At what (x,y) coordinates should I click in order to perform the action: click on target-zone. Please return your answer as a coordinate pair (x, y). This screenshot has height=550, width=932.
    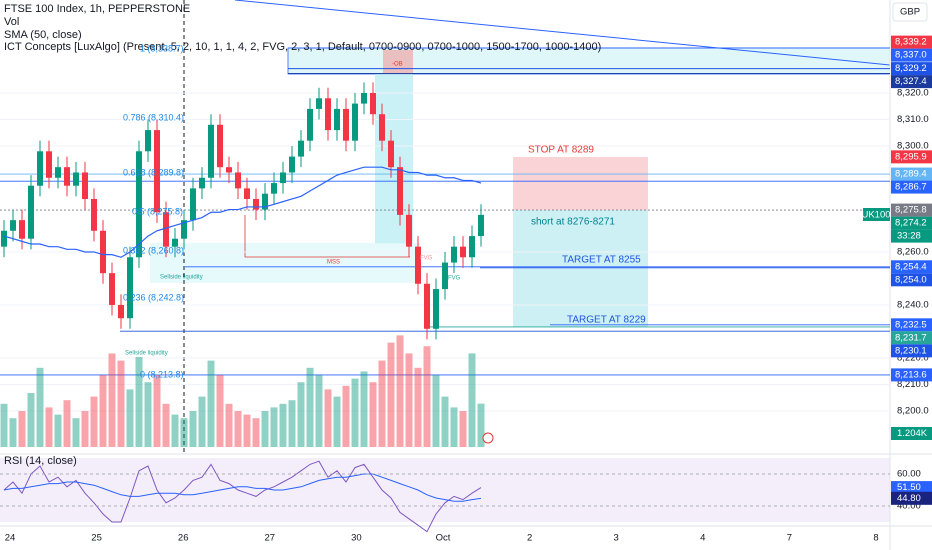
    Looking at the image, I should click on (580, 268).